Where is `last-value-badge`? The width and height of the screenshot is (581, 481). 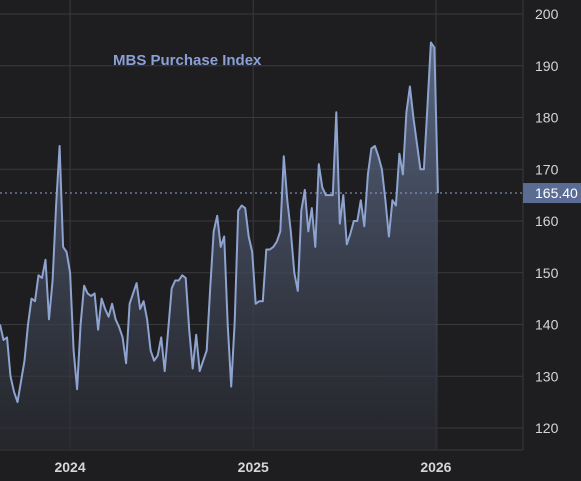
last-value-badge is located at coordinates (552, 193).